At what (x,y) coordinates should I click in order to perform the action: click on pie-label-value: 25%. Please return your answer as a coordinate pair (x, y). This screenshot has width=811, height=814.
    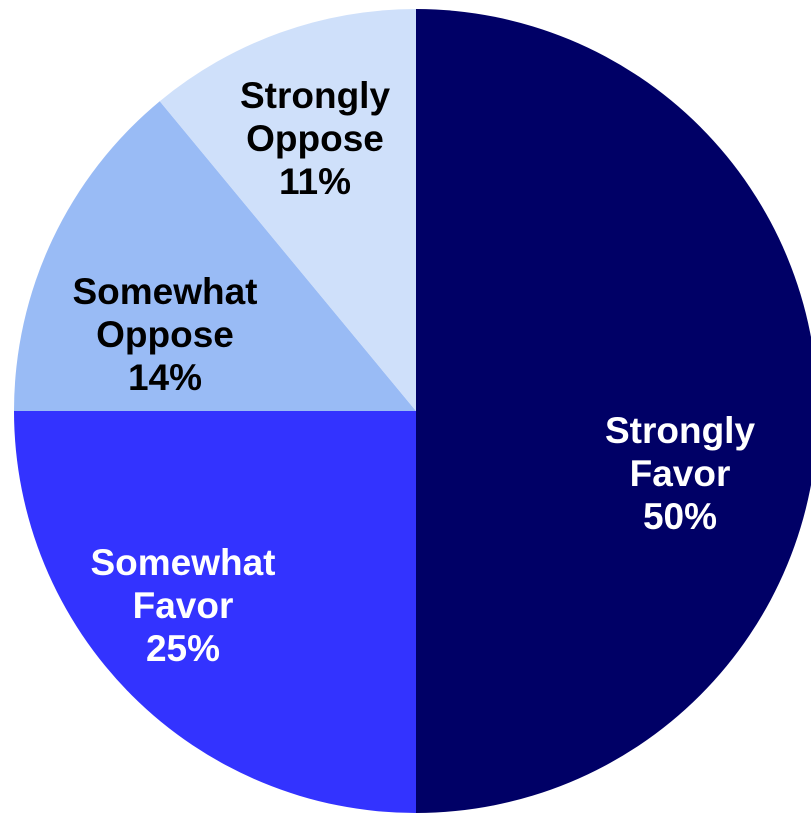
    Looking at the image, I should click on (183, 648).